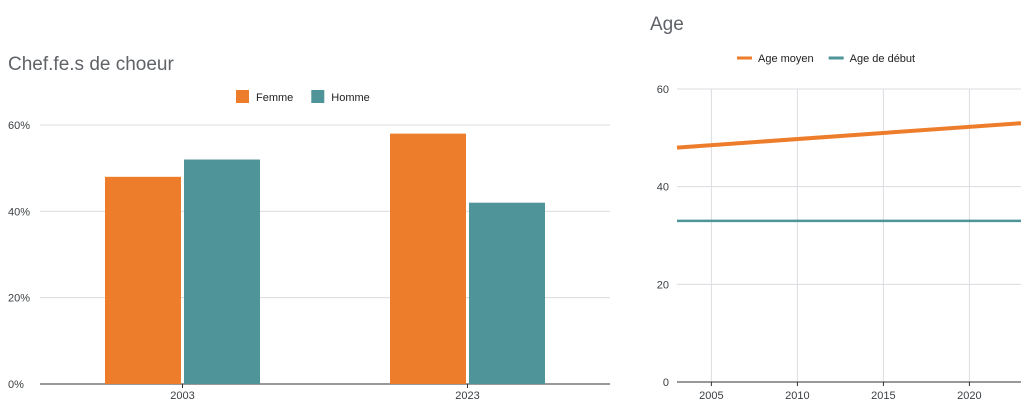 The height and width of the screenshot is (404, 1021). What do you see at coordinates (786, 59) in the screenshot?
I see `line-legend-label-age-moyen: Age moyen` at bounding box center [786, 59].